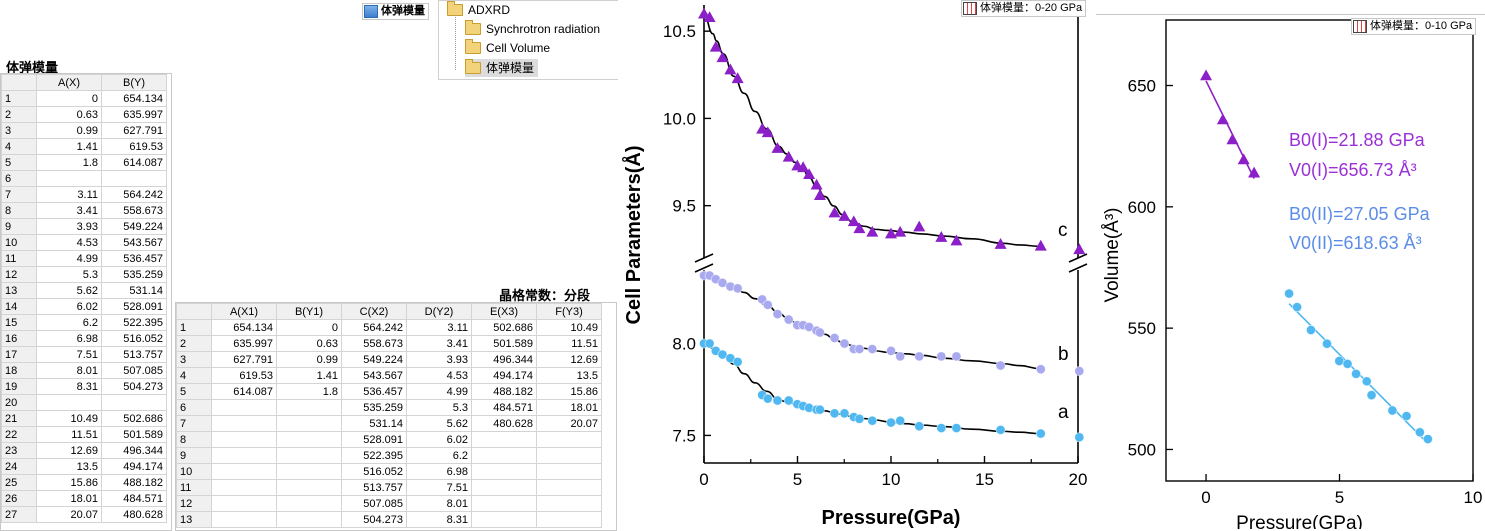 The width and height of the screenshot is (1485, 531). What do you see at coordinates (569, 311) in the screenshot?
I see `column-header: F(Y3)` at bounding box center [569, 311].